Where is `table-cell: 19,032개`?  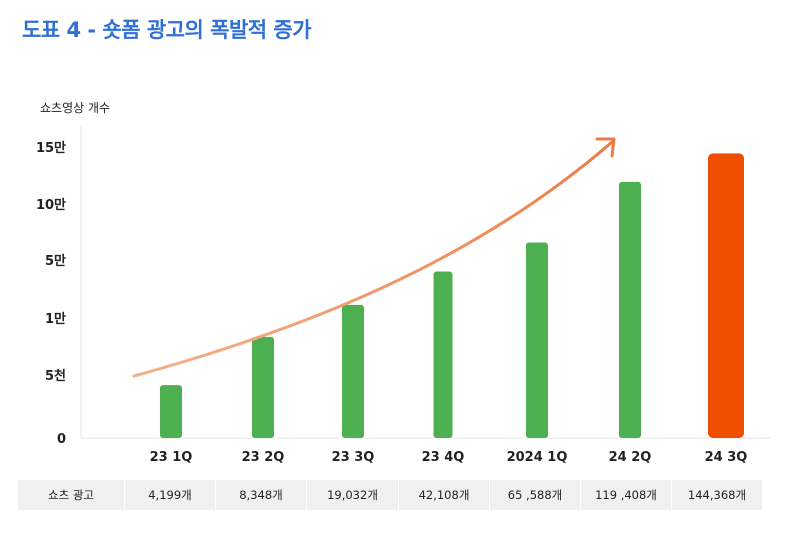 table-cell: 19,032개 is located at coordinates (353, 495).